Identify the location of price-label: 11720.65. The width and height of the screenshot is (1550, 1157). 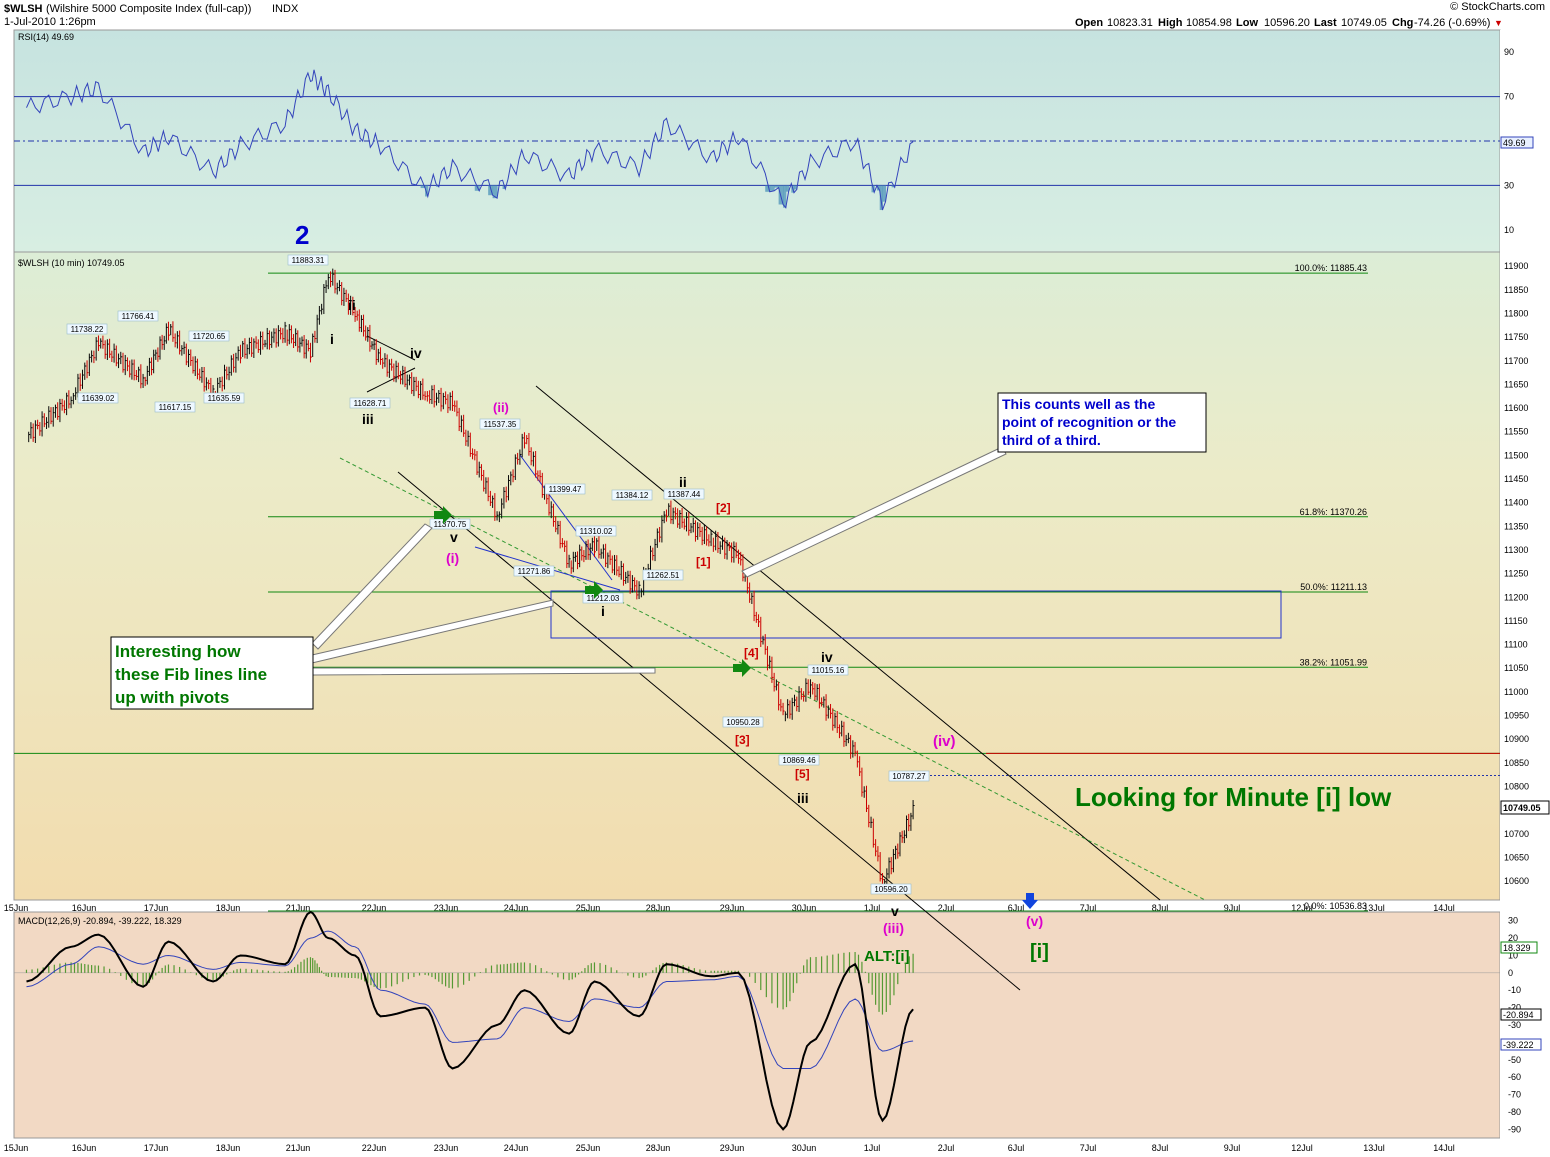
(209, 336).